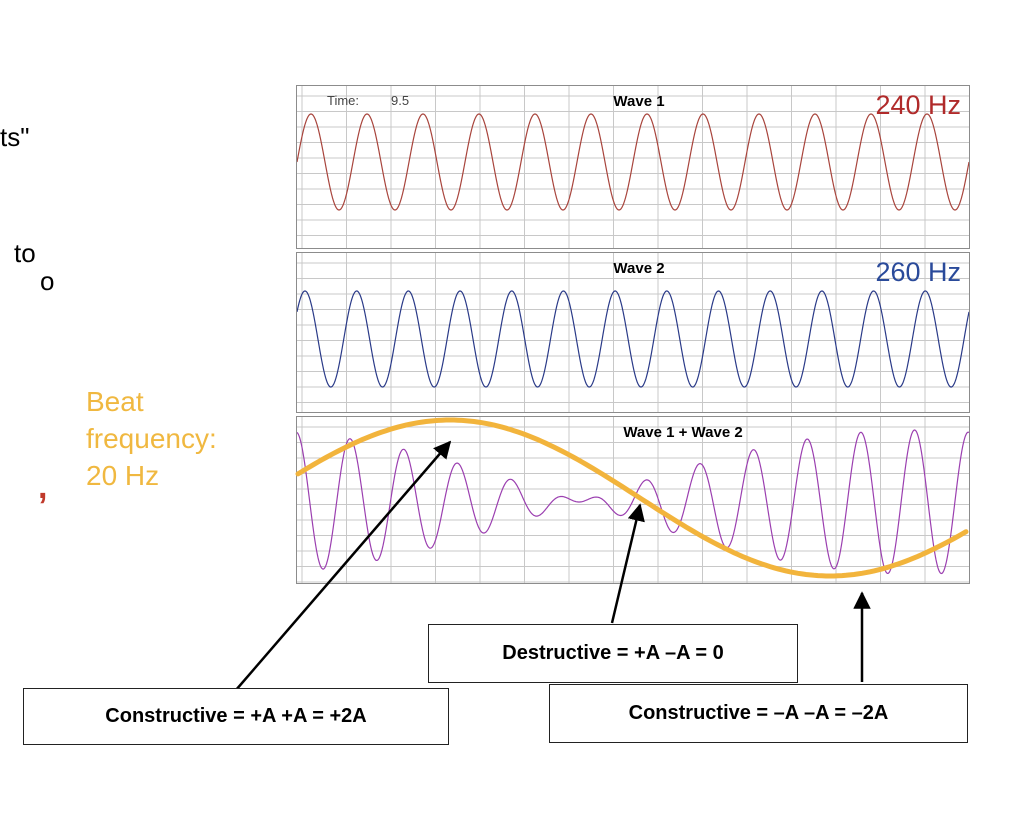  I want to click on beat-label-line2: frequency:, so click(151, 438).